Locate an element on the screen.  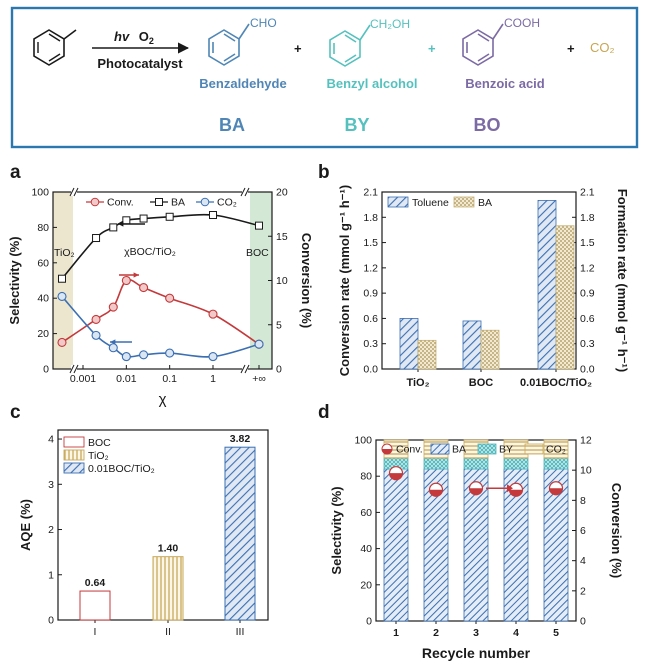
ytick-label: 4 is located at coordinates (51, 440).